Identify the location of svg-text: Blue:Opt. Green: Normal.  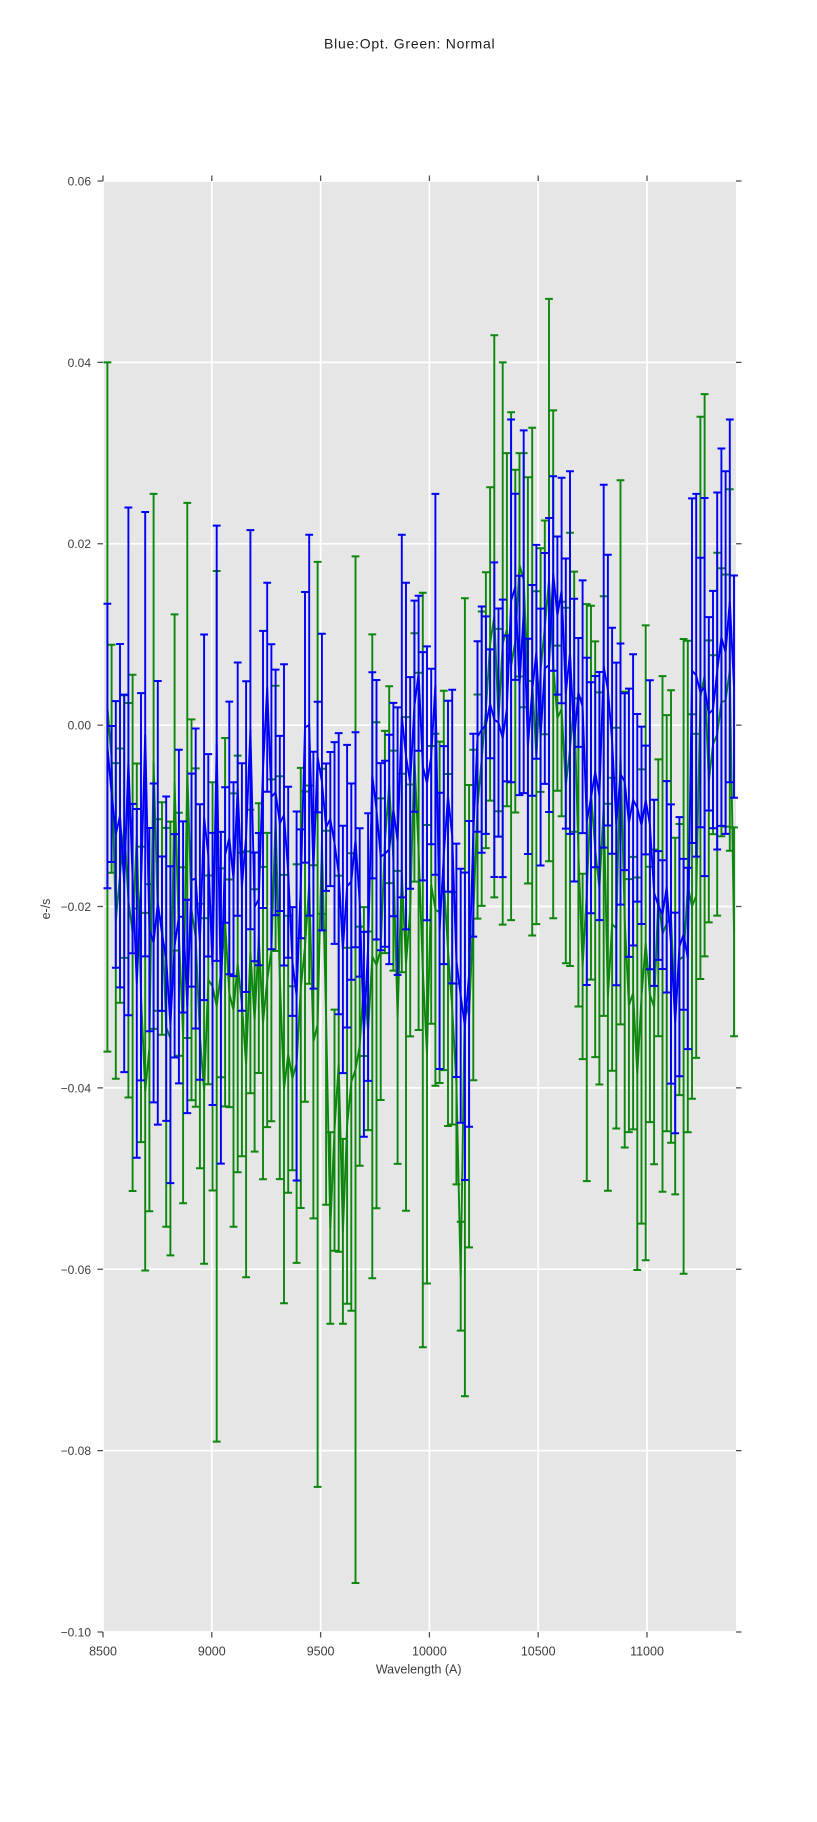
(409, 44).